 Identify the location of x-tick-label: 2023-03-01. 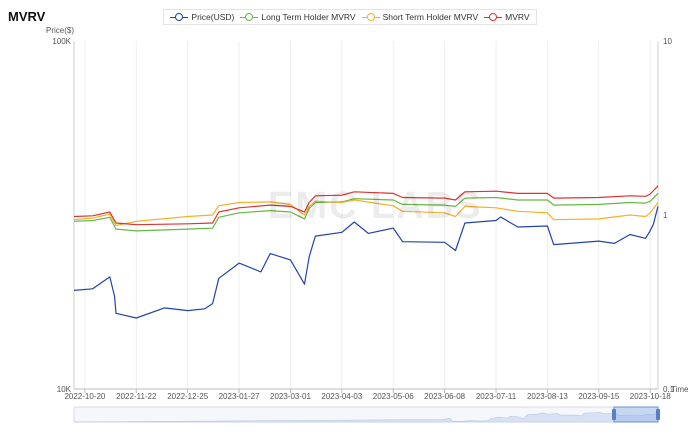
(290, 396).